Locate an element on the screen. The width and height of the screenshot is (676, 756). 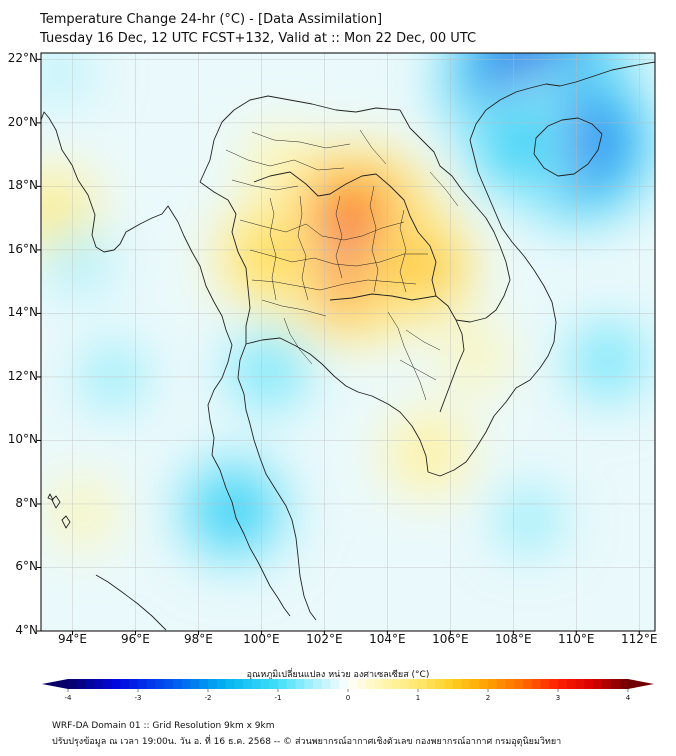
anomaly-cold-south-sea is located at coordinates (529, 519).